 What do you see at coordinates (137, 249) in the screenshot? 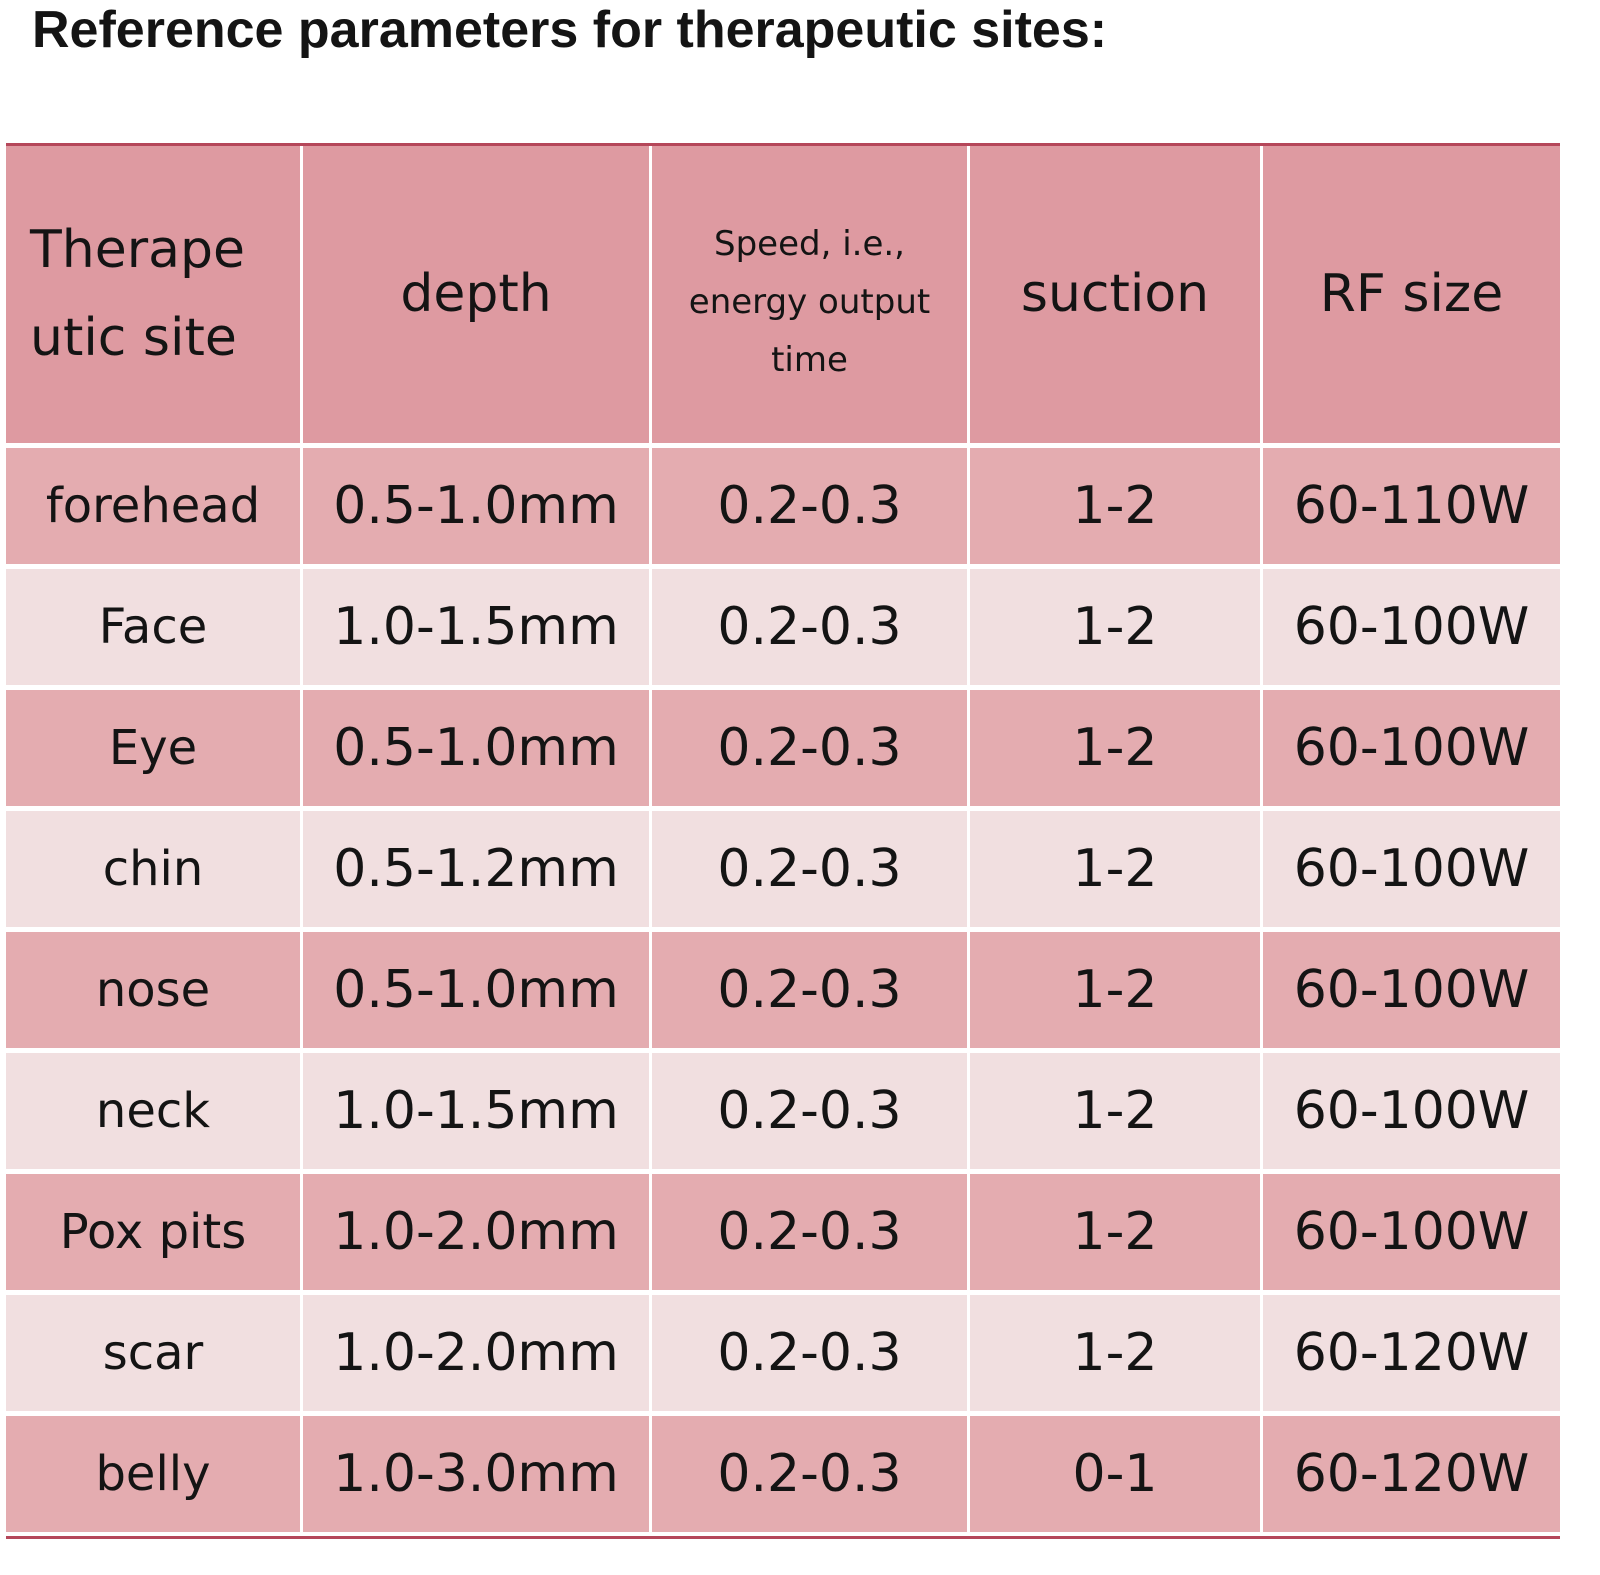
I see `header-text: Therape` at bounding box center [137, 249].